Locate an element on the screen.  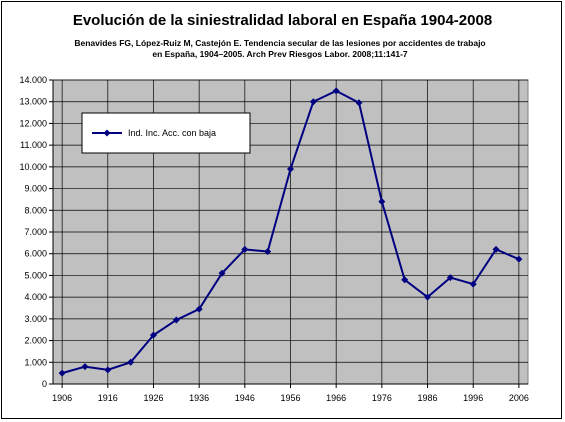
x-tick-label: 1926 is located at coordinates (153, 398).